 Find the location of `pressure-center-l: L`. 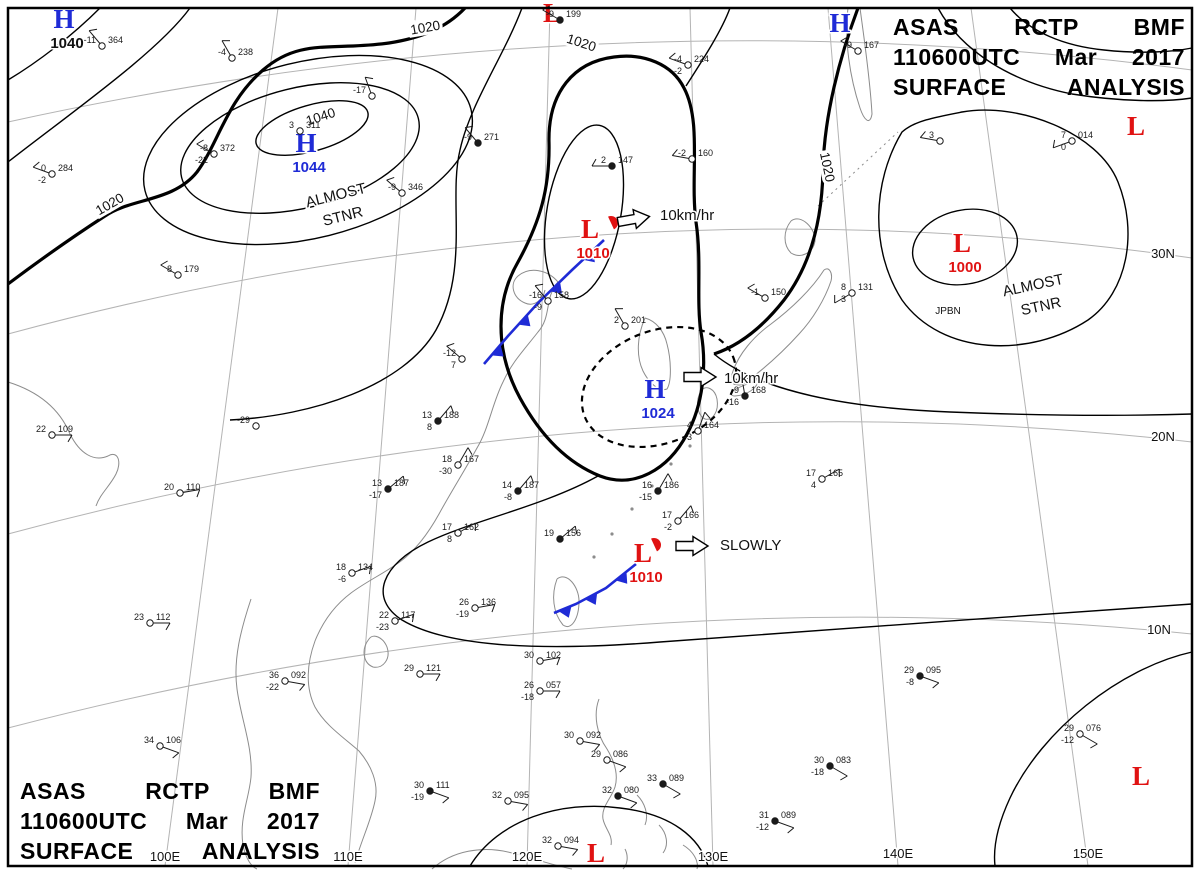

pressure-center-l: L is located at coordinates (962, 243).